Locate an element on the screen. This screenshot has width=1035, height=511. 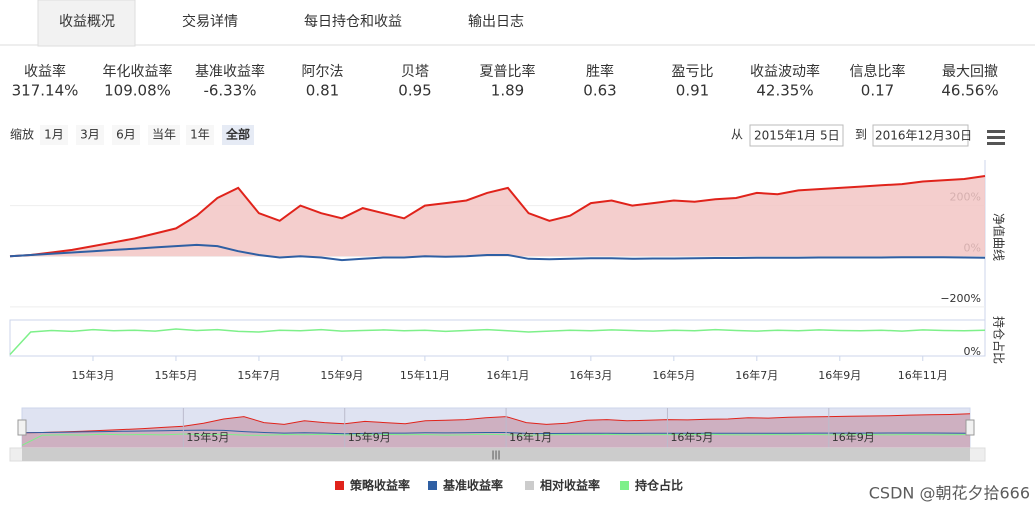
axis-title: 持仓占比 is located at coordinates (999, 340).